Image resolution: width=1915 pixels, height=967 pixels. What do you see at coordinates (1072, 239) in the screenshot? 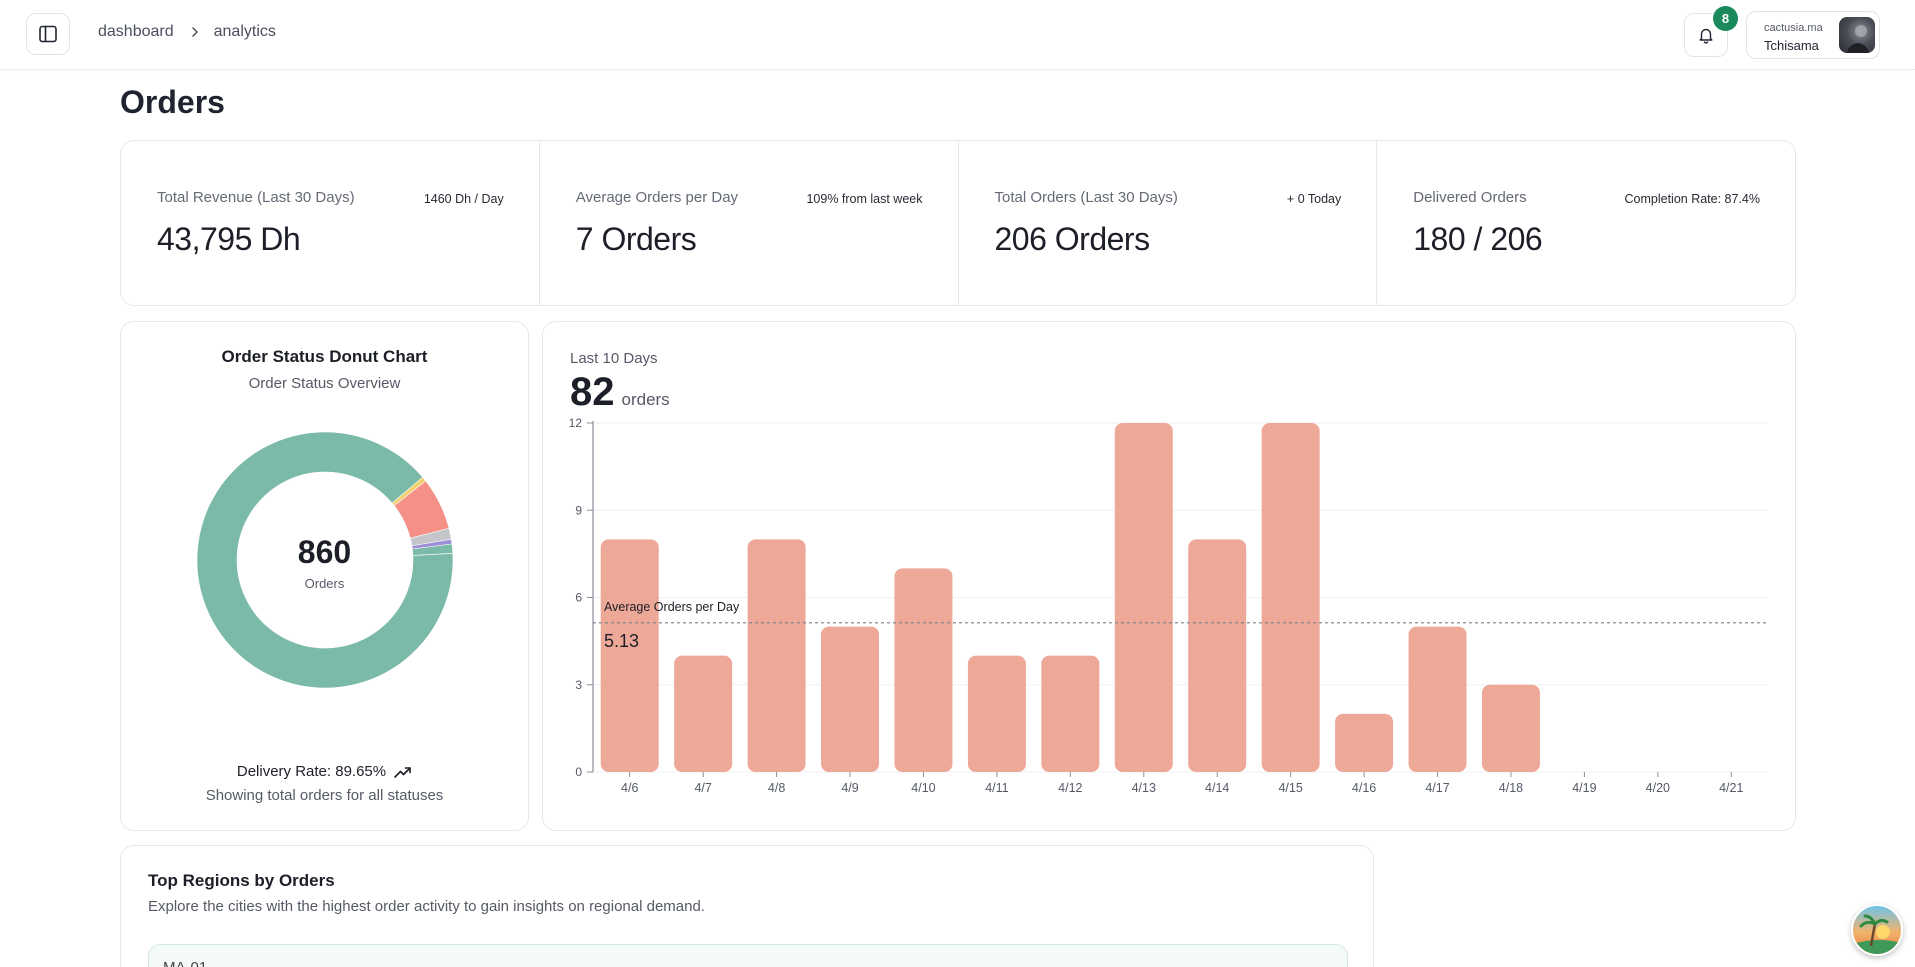
I see `stat-value: 206 Orders` at bounding box center [1072, 239].